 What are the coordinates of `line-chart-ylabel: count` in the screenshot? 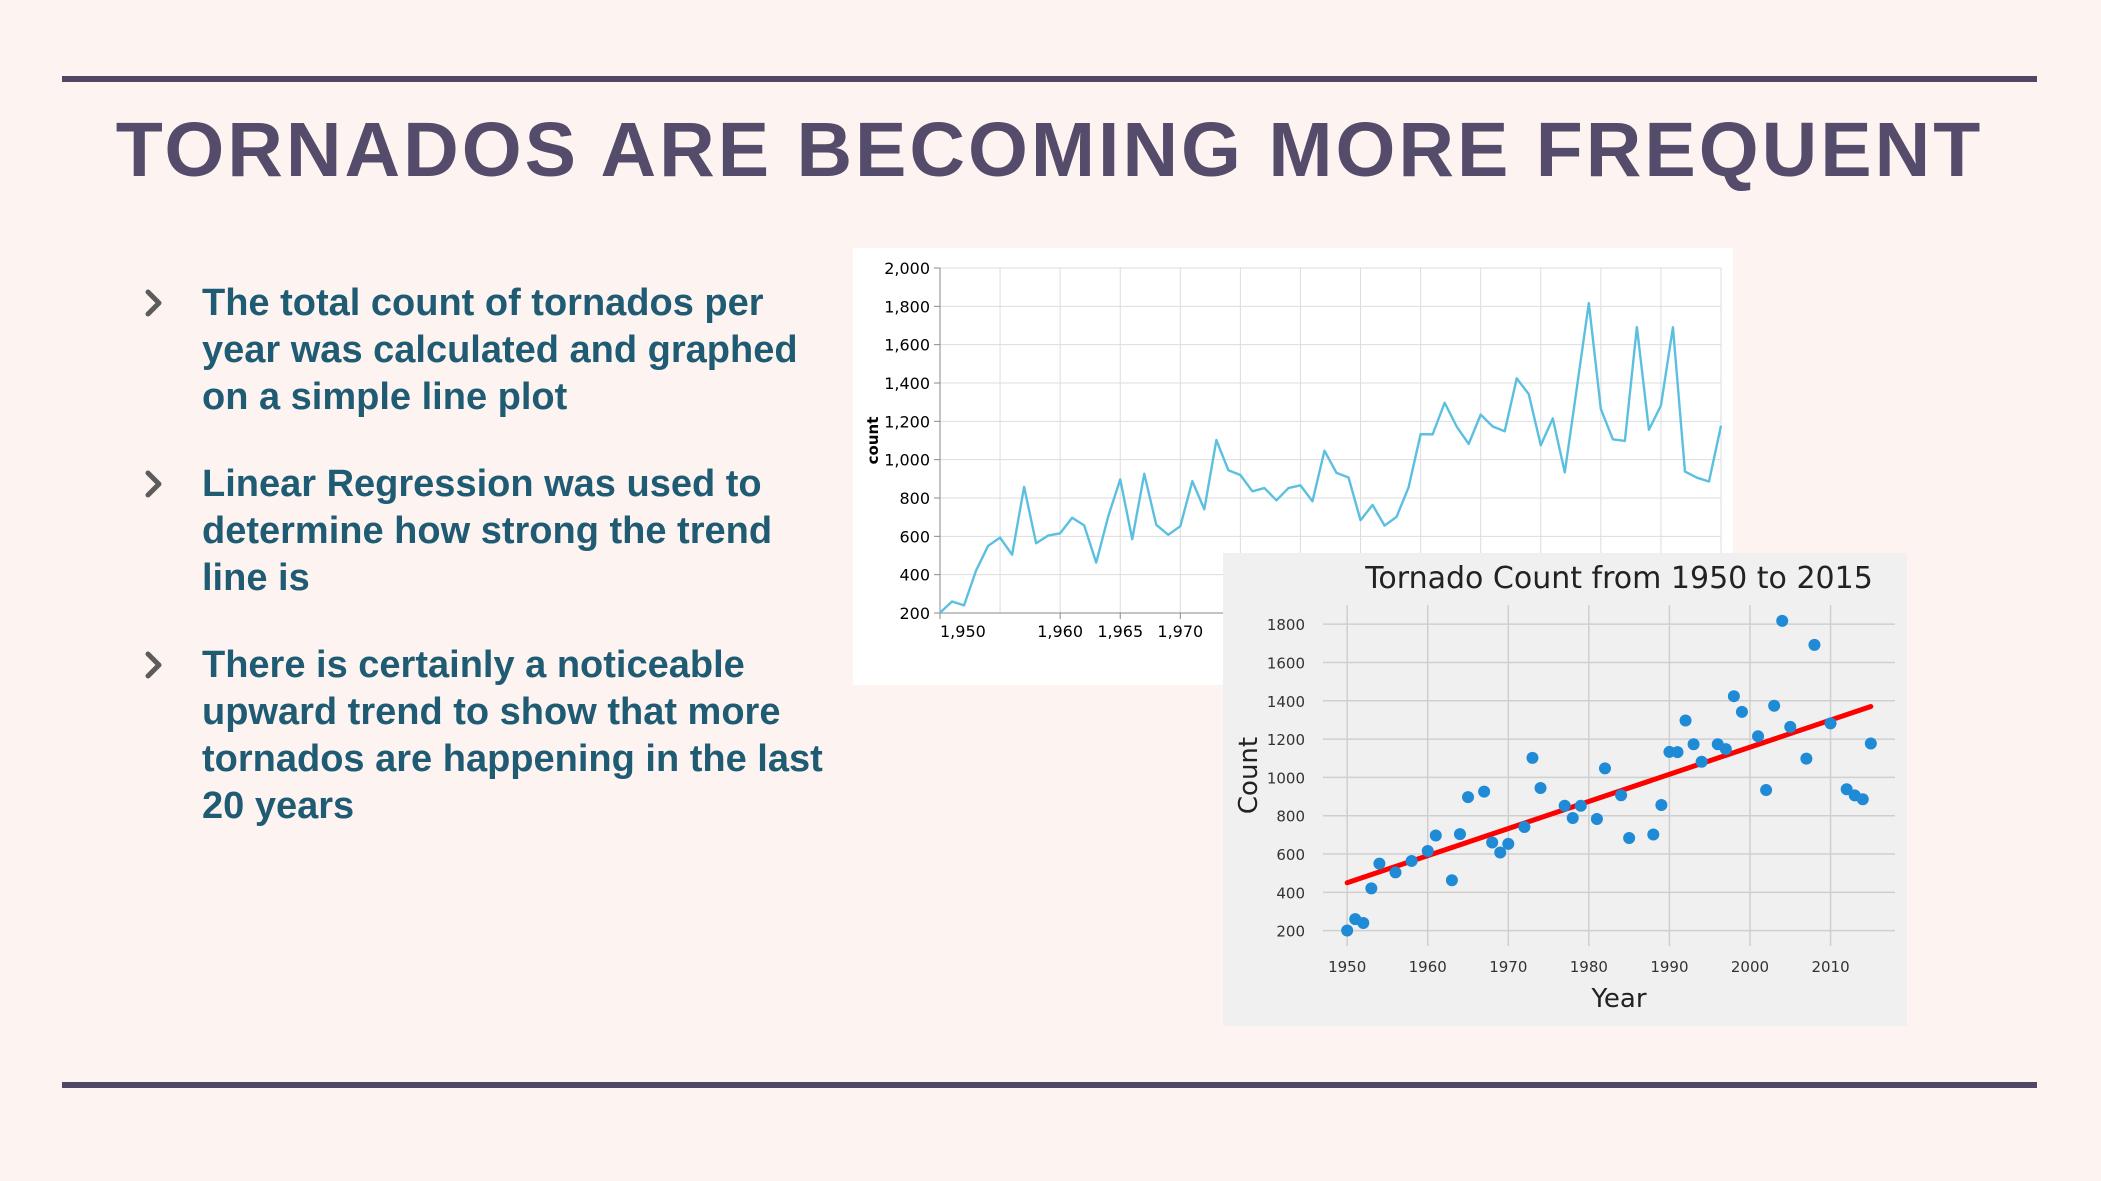 It's located at (873, 441).